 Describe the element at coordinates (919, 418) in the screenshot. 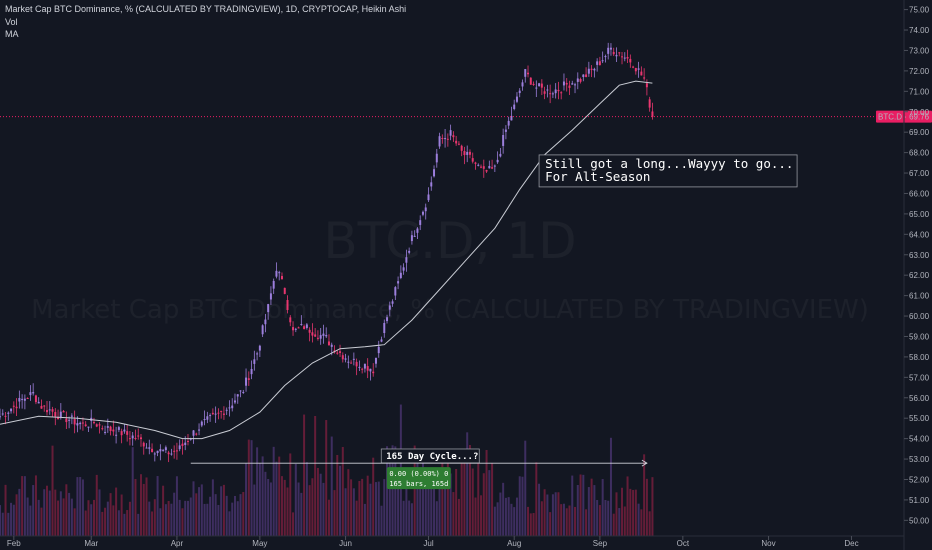

I see `y-tick-label: 55.00` at that location.